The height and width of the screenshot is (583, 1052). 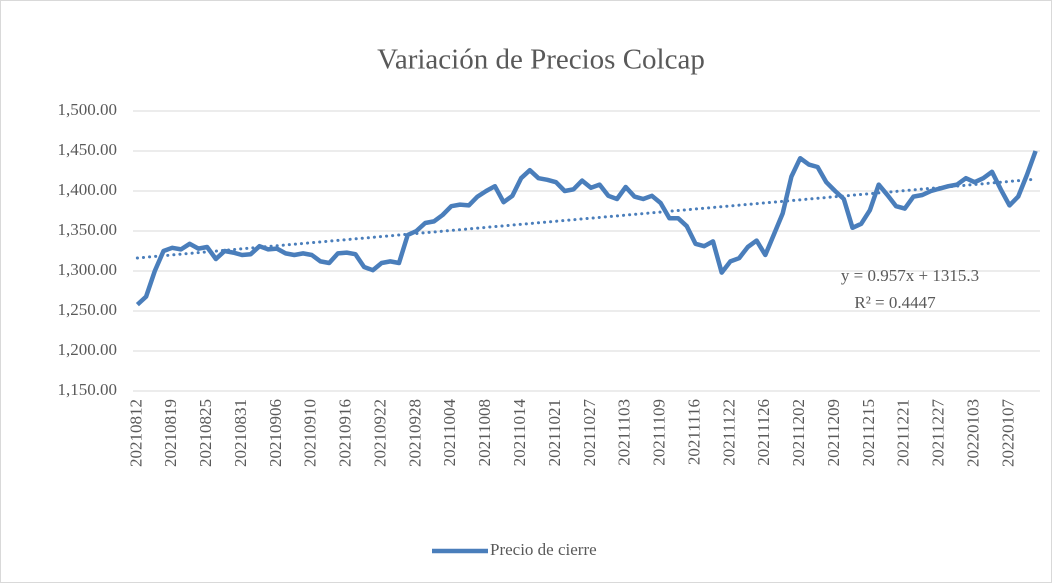 I want to click on x-tick-label: 20210922, so click(x=379, y=433).